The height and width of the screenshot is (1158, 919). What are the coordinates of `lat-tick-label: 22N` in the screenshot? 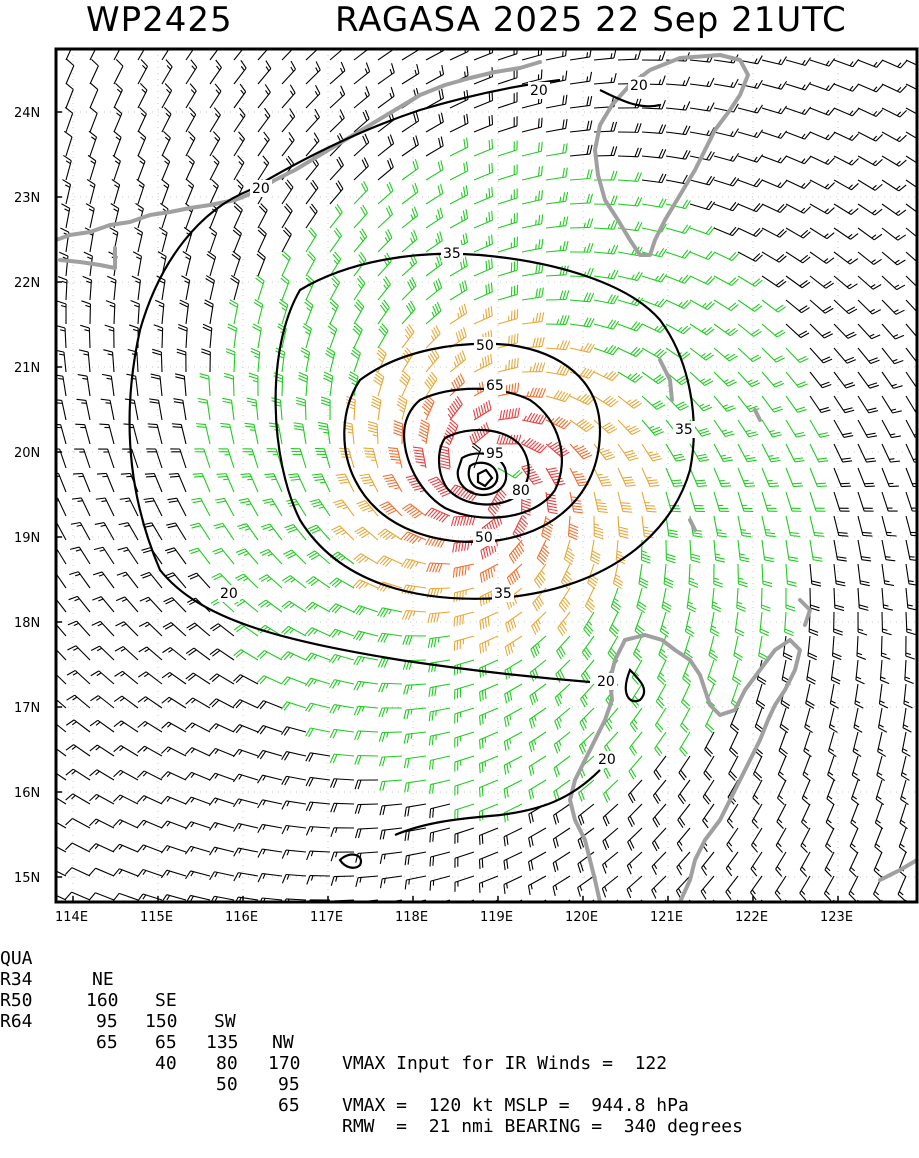 It's located at (27, 283).